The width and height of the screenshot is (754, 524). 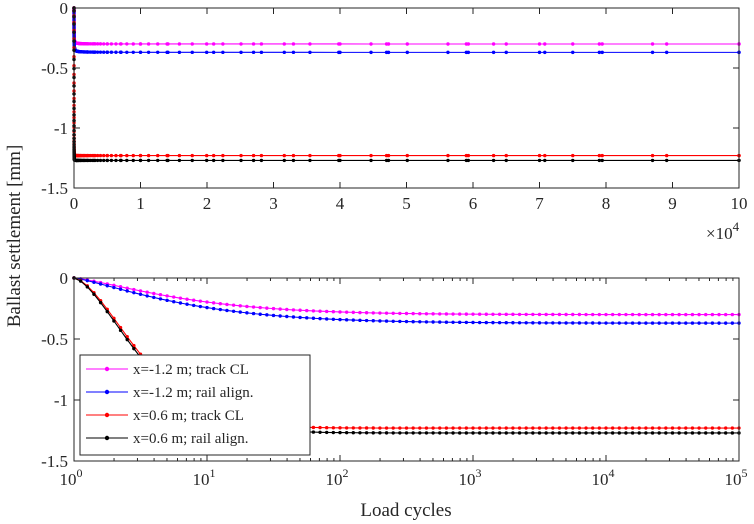 What do you see at coordinates (470, 477) in the screenshot?
I see `bottom-xtick-label: 10³` at bounding box center [470, 477].